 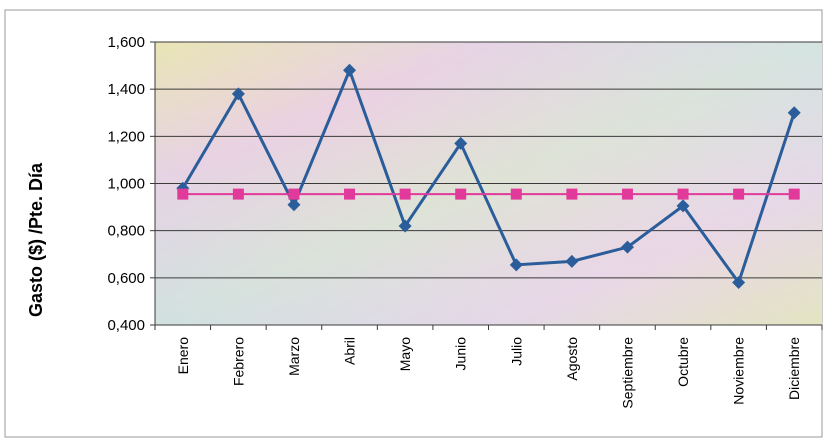 What do you see at coordinates (238, 361) in the screenshot?
I see `x-tick-label: Febrero` at bounding box center [238, 361].